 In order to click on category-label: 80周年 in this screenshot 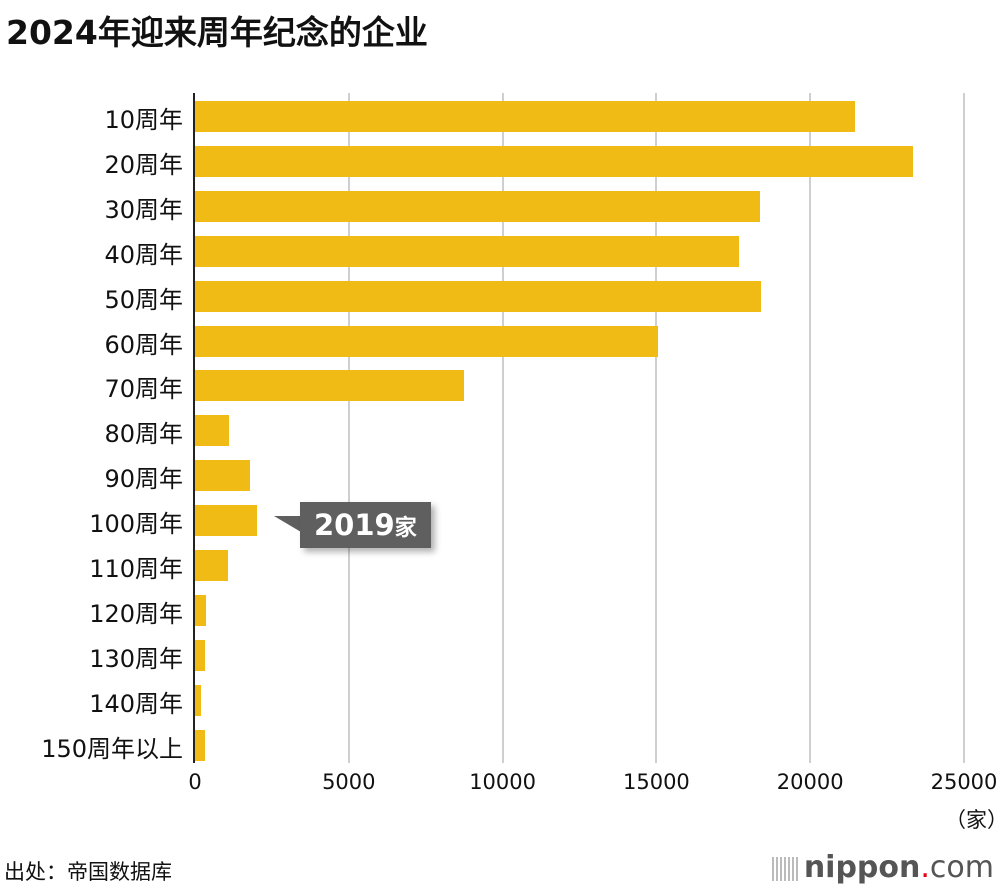, I will do `click(143, 434)`.